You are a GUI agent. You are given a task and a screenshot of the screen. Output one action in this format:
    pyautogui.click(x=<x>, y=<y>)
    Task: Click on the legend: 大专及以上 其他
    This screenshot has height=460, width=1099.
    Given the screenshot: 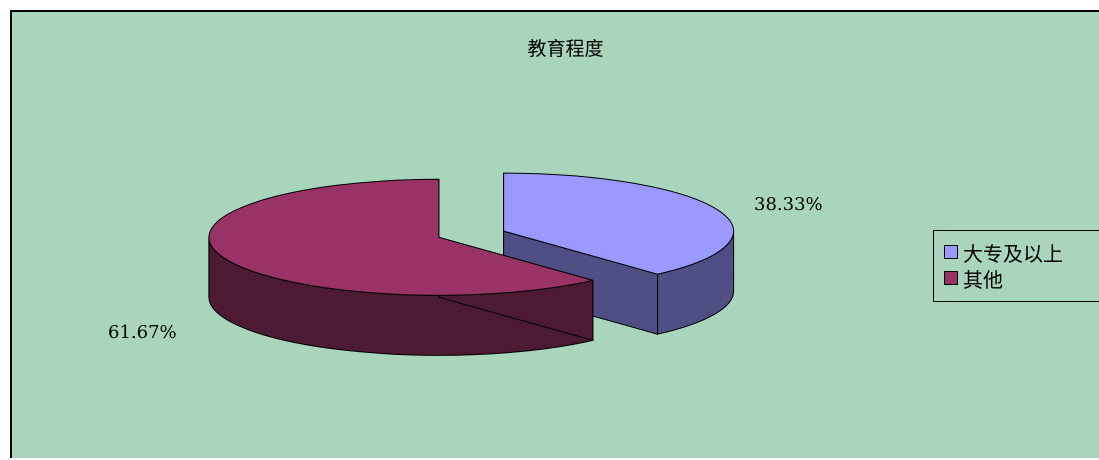 What is the action you would take?
    pyautogui.click(x=1016, y=266)
    